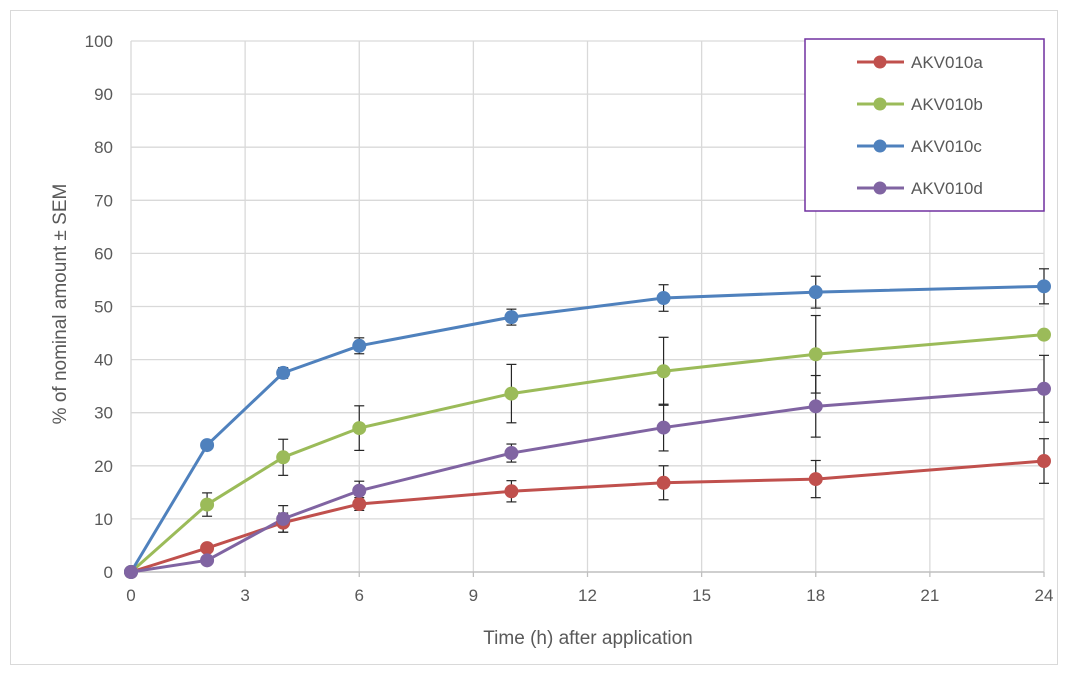  Describe the element at coordinates (359, 595) in the screenshot. I see `x-tick-label: 6` at that location.